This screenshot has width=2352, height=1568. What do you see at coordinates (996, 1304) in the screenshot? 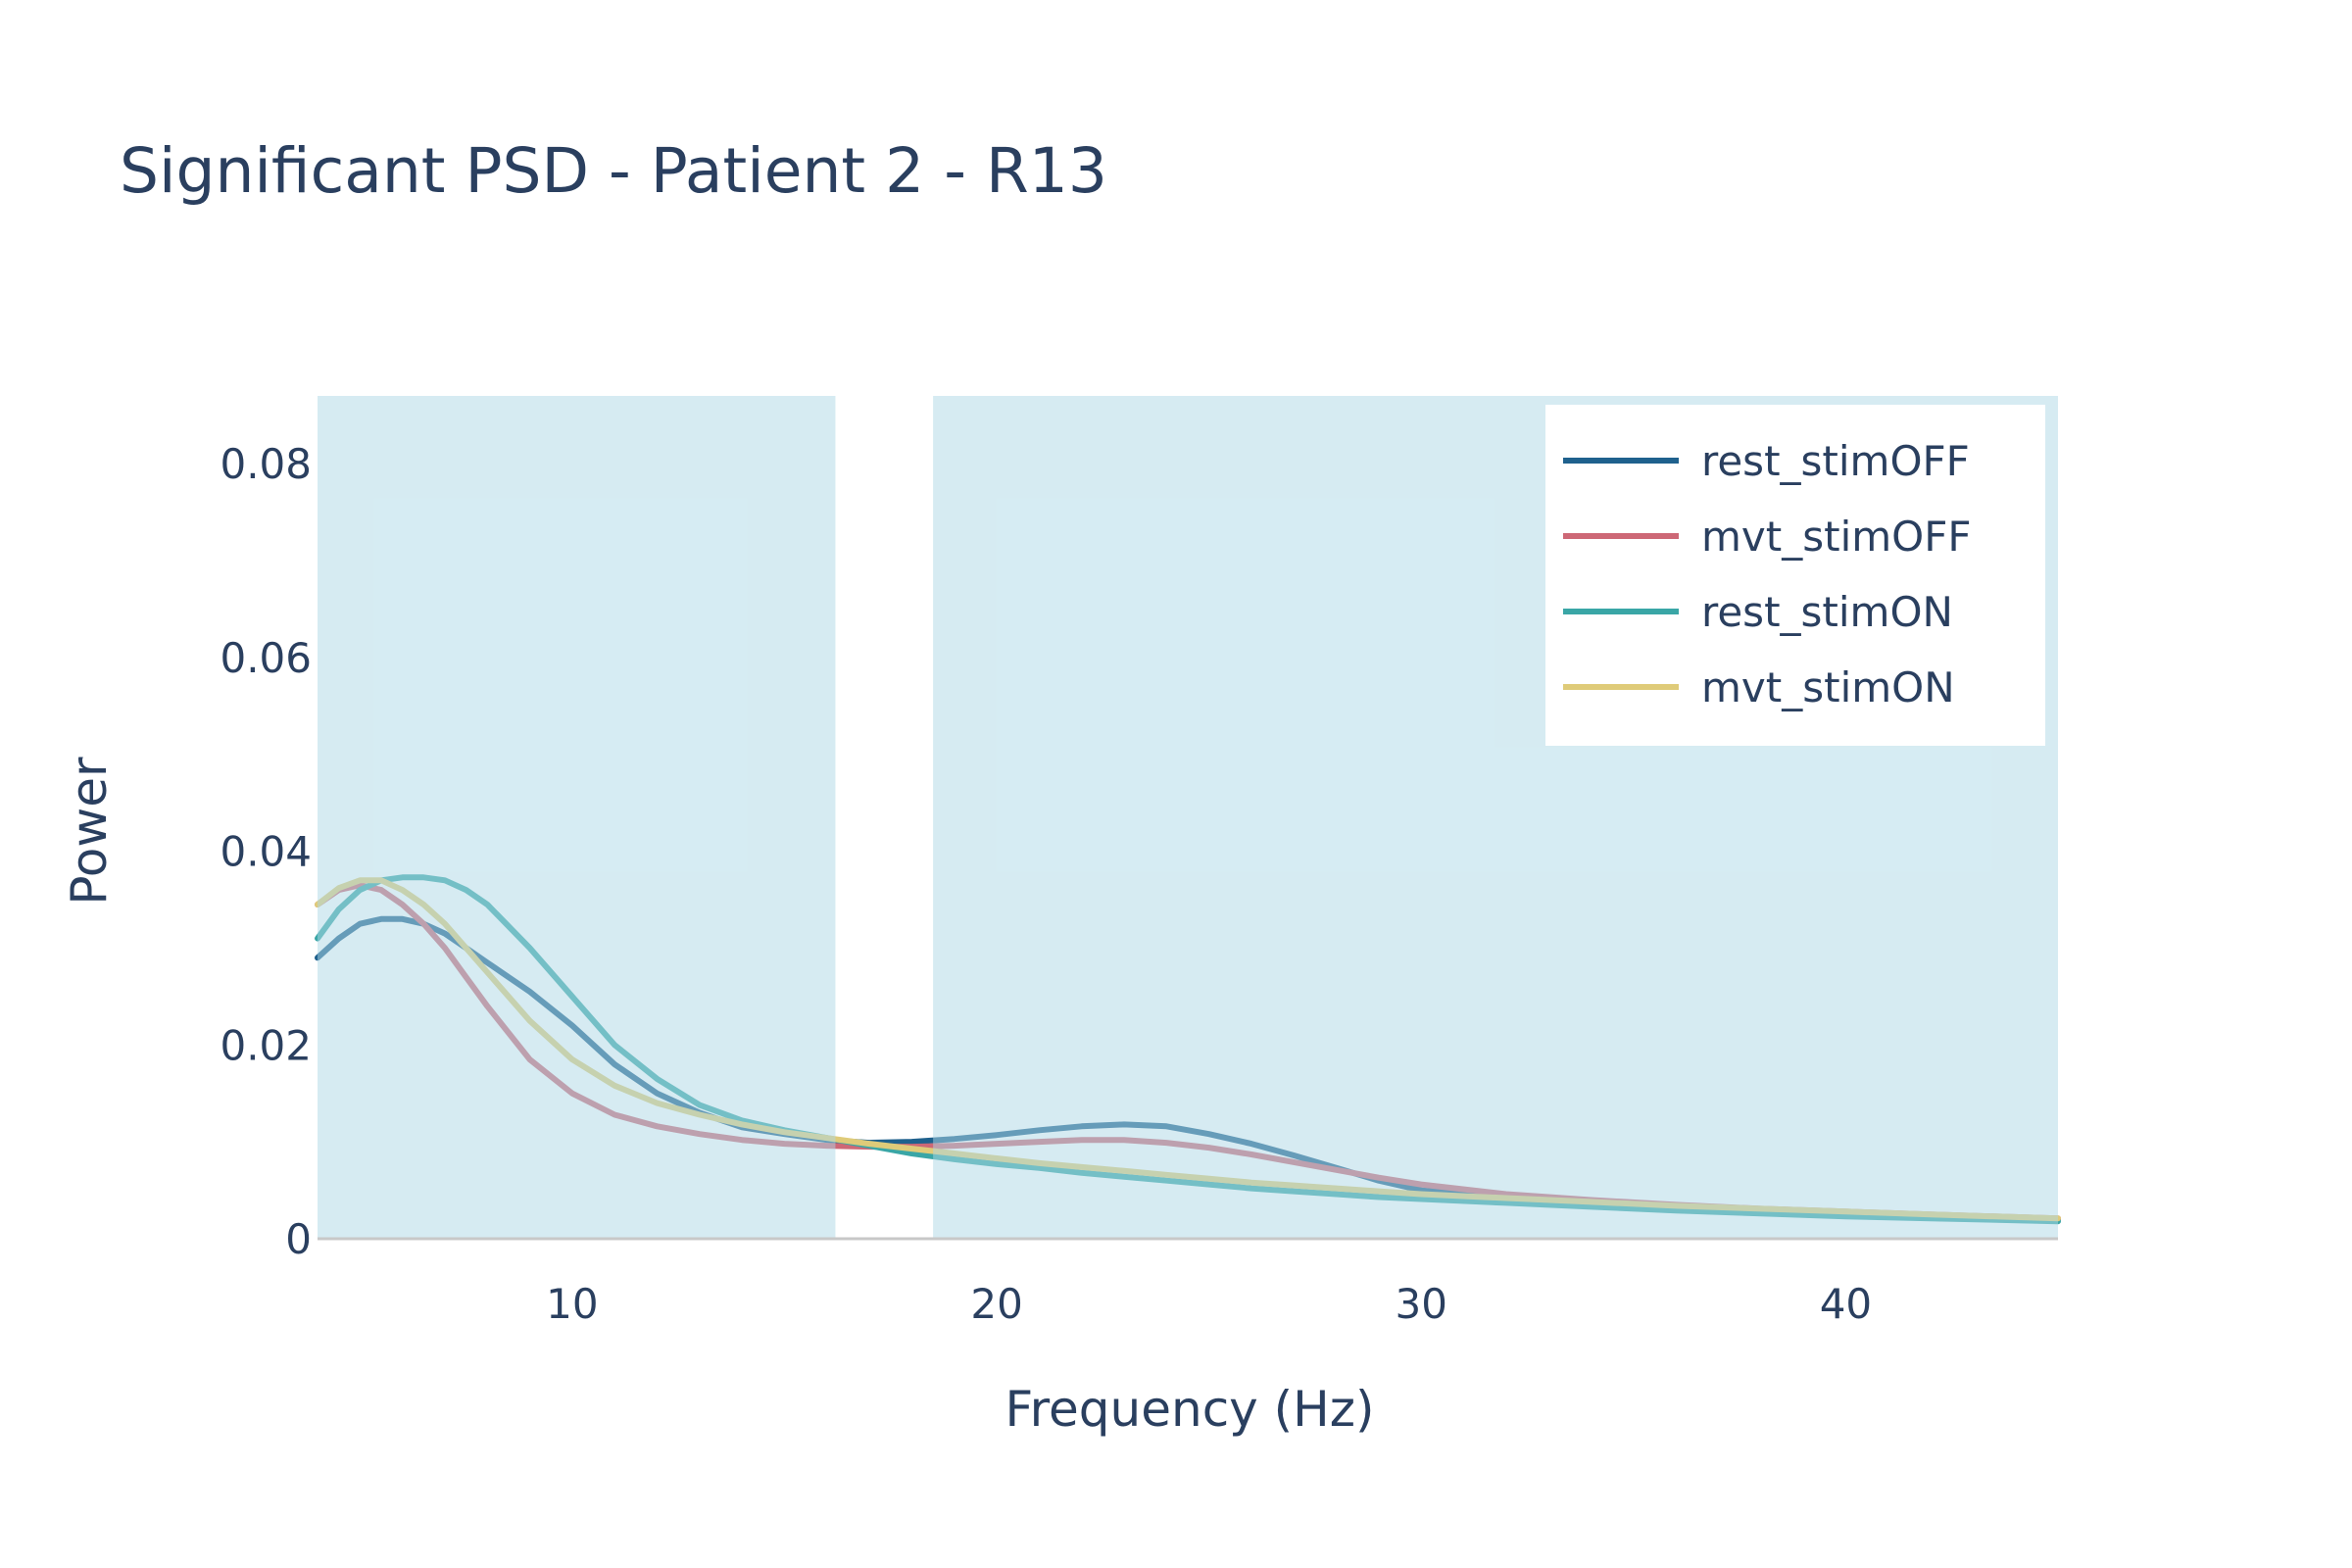
I see `x-tick-label: 20` at bounding box center [996, 1304].